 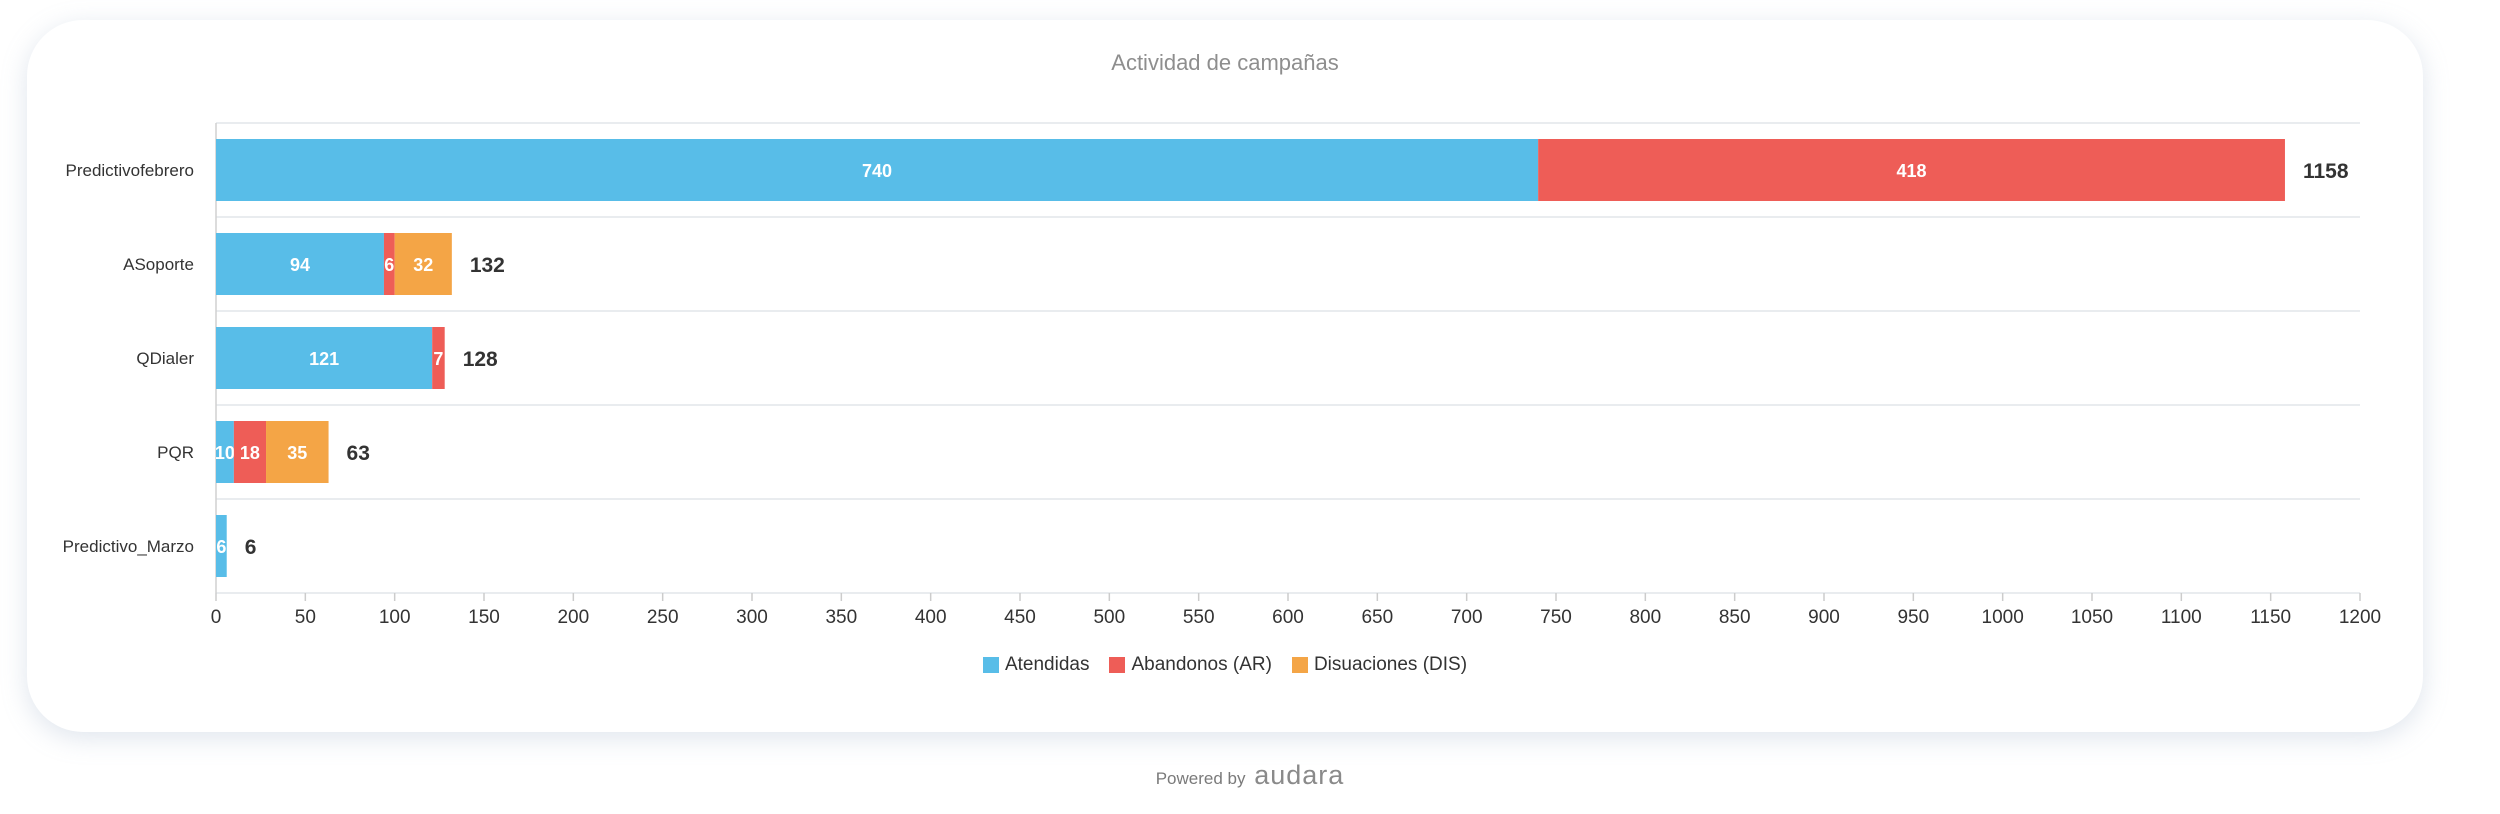 I want to click on bar-data-label: 7, so click(x=438, y=359).